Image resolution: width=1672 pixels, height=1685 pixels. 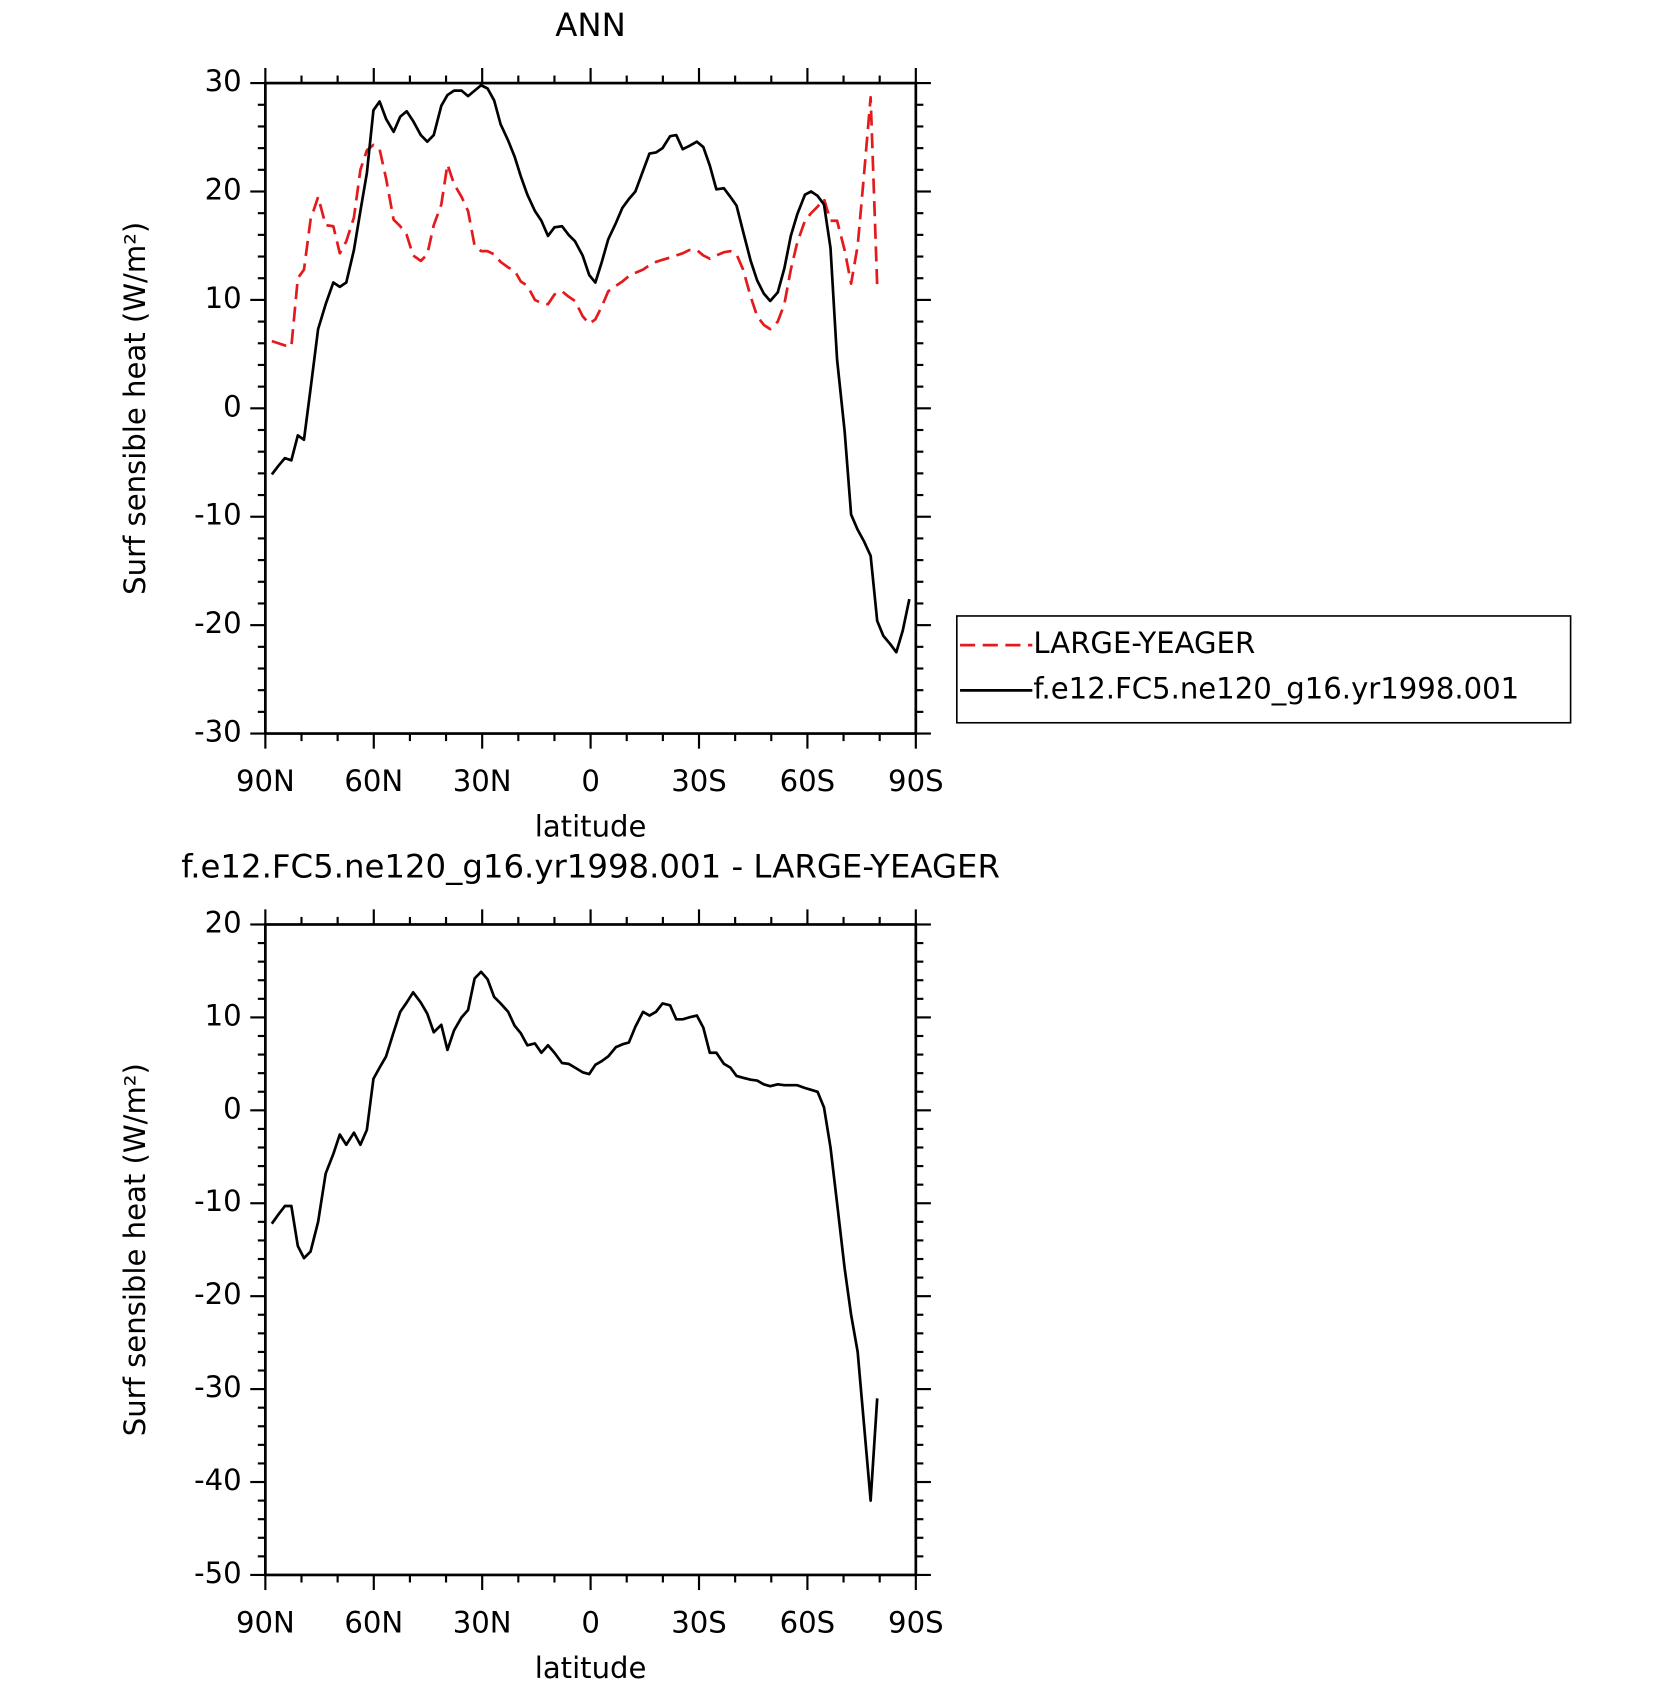 I want to click on y-tick-label: 30, so click(x=223, y=81).